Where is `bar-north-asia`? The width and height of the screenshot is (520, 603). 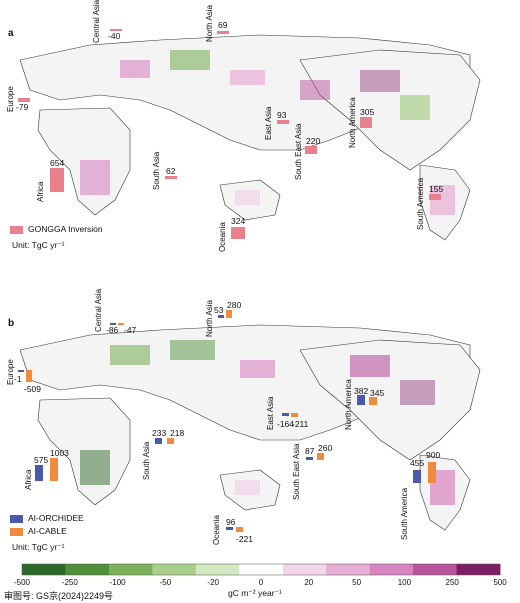
bar-north-asia is located at coordinates (223, 32).